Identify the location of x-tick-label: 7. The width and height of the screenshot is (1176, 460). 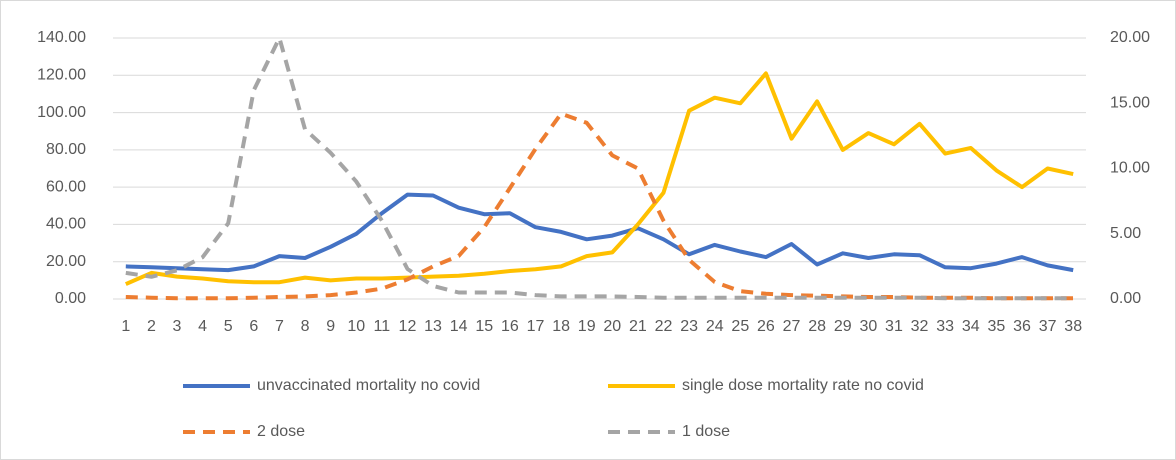
(279, 326).